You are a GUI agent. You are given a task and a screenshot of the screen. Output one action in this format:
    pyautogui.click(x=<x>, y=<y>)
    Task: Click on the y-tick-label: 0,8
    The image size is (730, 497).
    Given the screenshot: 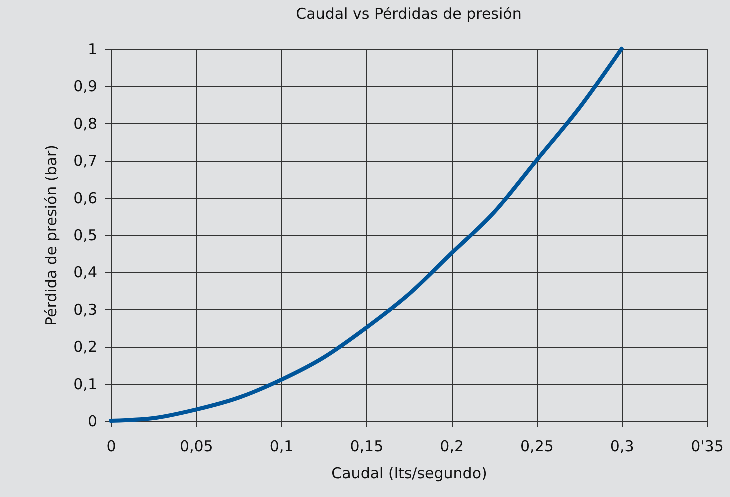 What is the action you would take?
    pyautogui.click(x=86, y=123)
    